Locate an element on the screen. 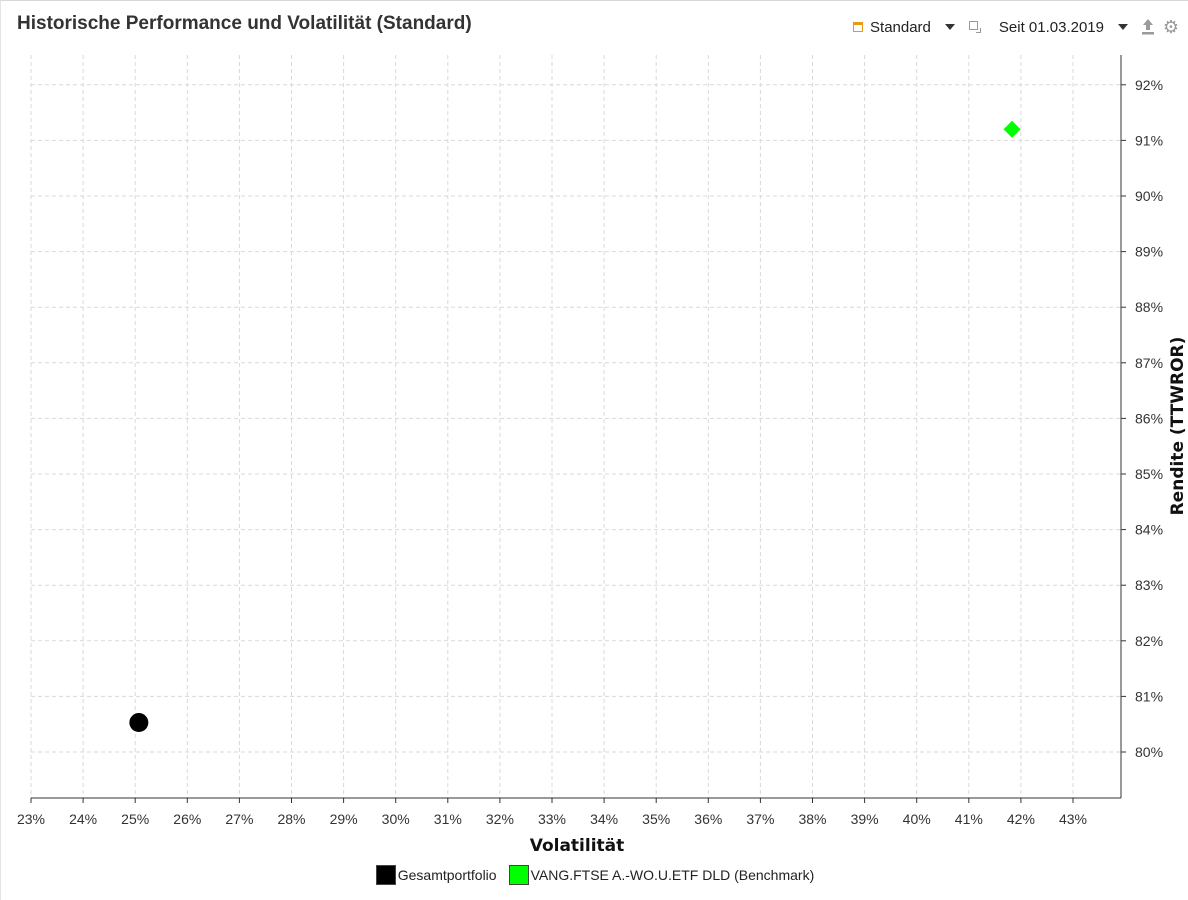 This screenshot has height=900, width=1188. period-selector: Seit 01.03.2019 is located at coordinates (1048, 27).